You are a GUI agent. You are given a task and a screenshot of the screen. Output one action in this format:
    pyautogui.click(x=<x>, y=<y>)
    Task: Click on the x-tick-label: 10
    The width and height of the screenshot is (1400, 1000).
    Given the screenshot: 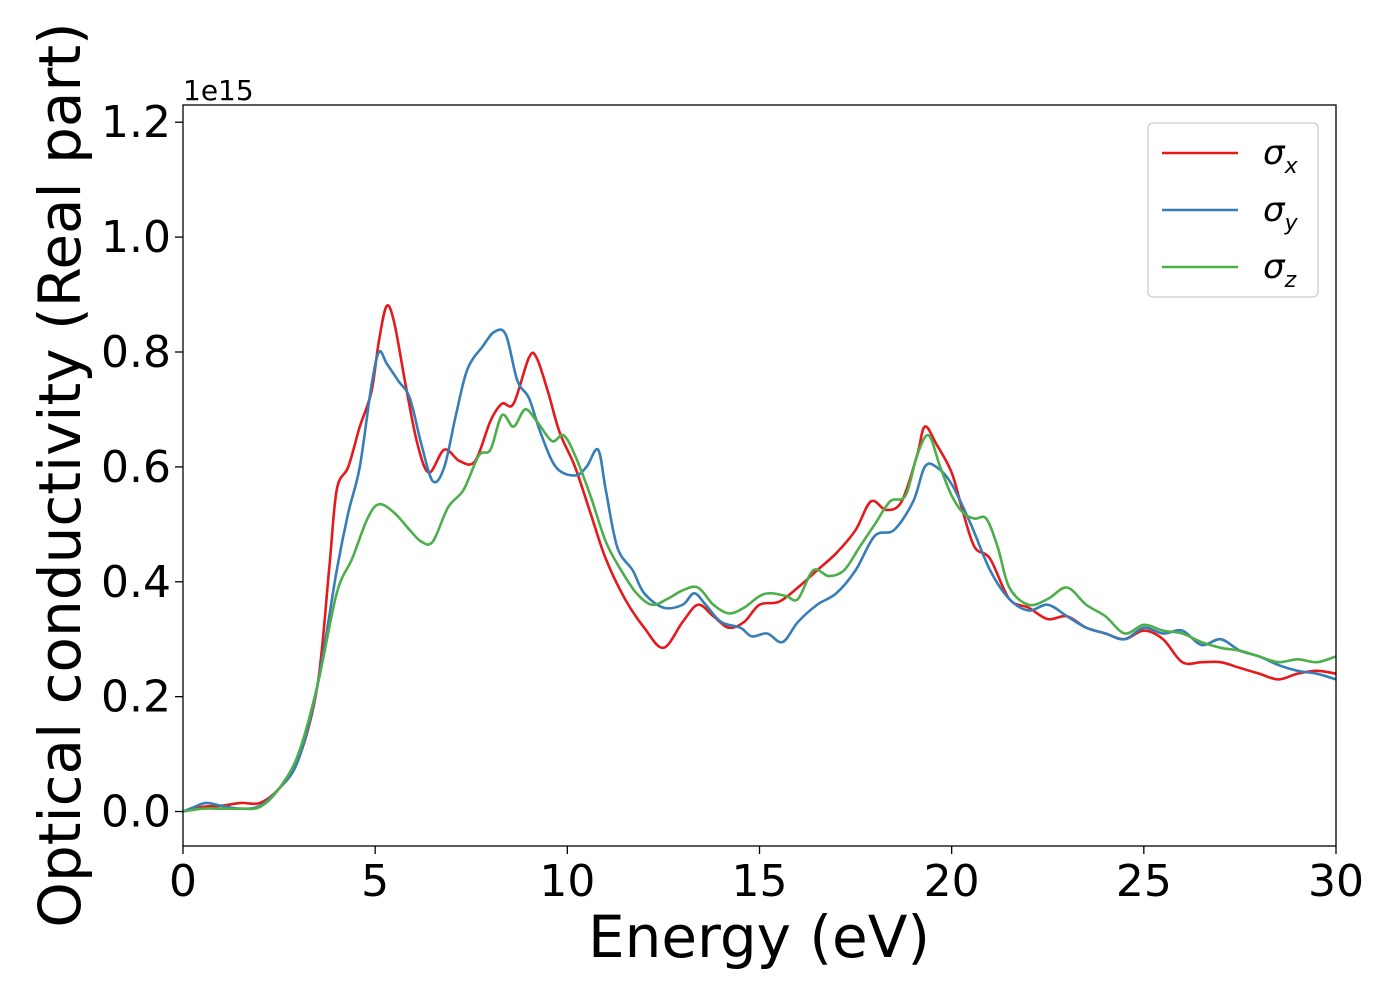 What is the action you would take?
    pyautogui.click(x=567, y=881)
    